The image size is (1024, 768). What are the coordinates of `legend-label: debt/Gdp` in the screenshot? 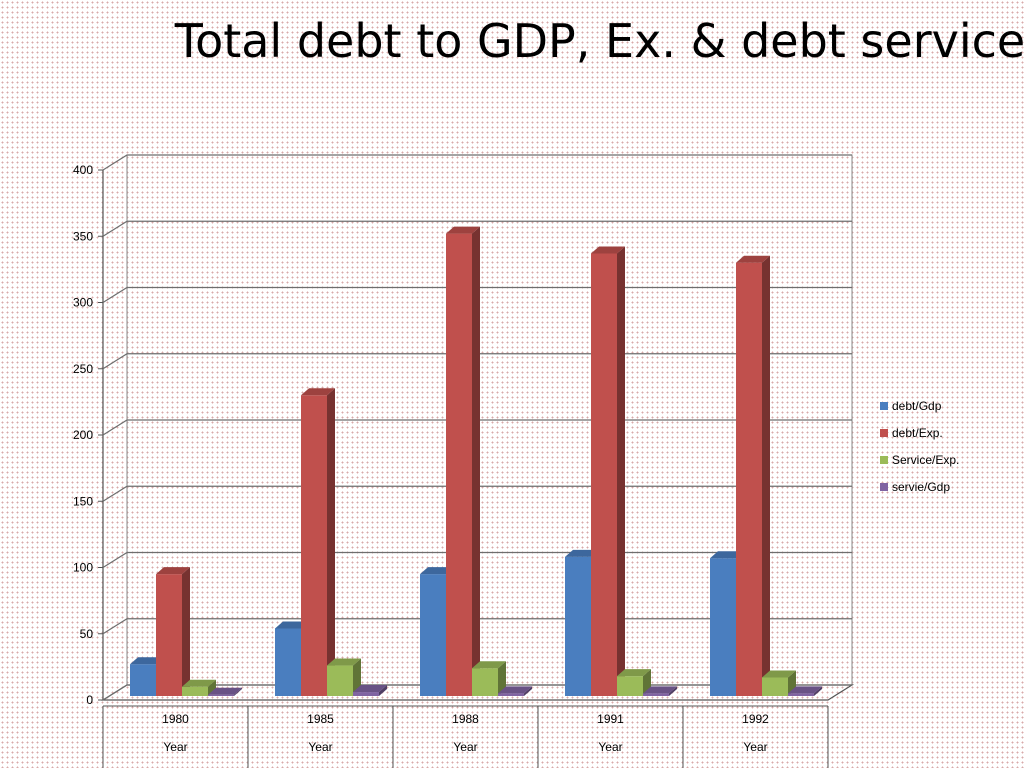 It's located at (917, 406).